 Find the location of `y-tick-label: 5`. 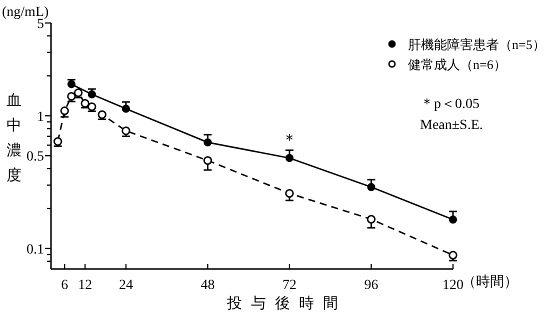

y-tick-label: 5 is located at coordinates (40, 24).